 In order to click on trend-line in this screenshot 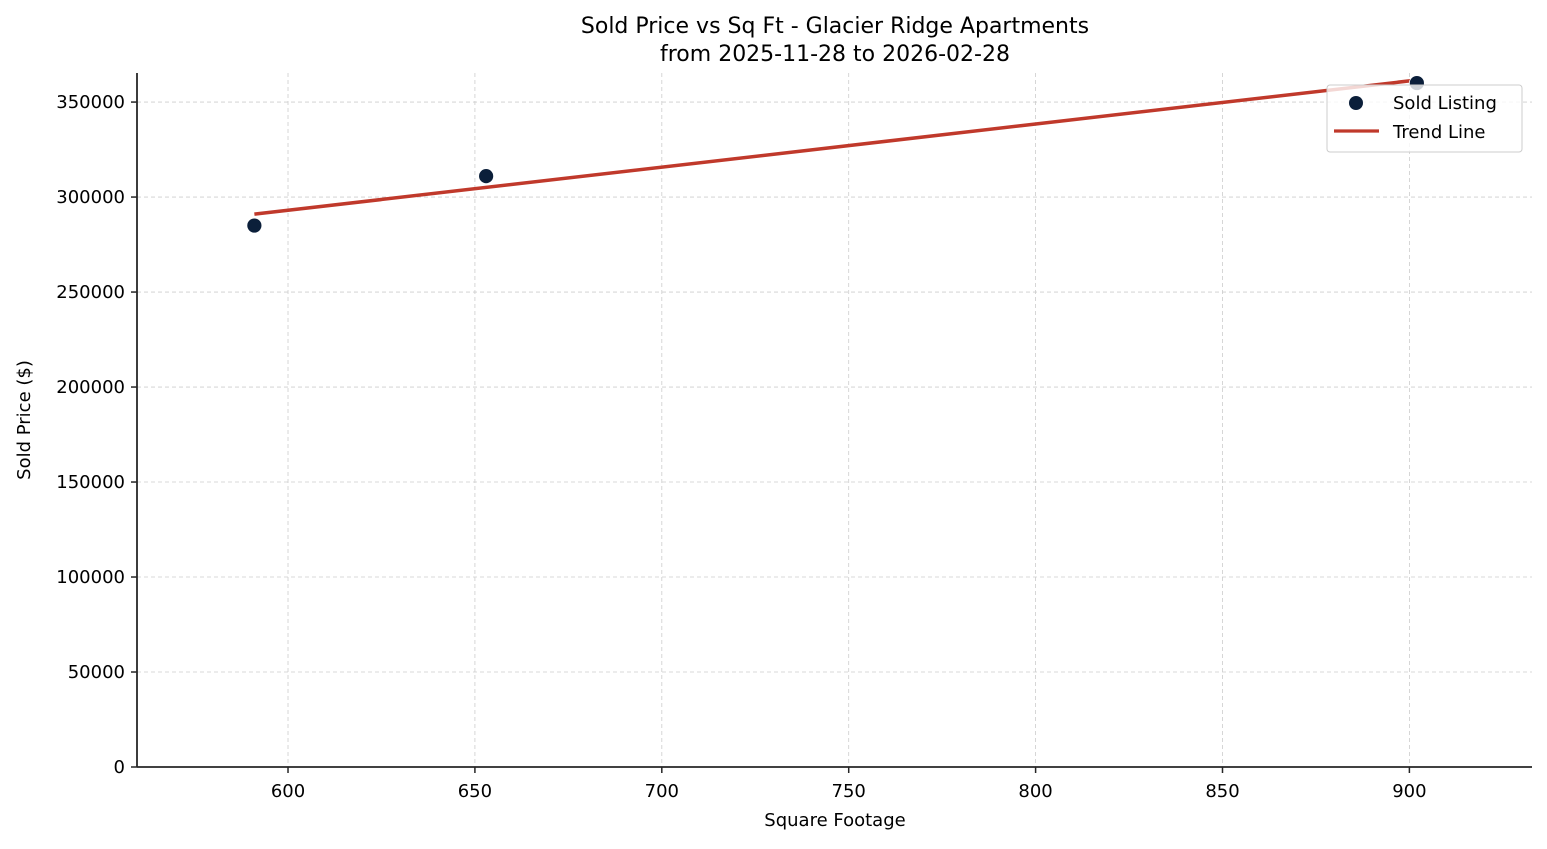, I will do `click(836, 147)`.